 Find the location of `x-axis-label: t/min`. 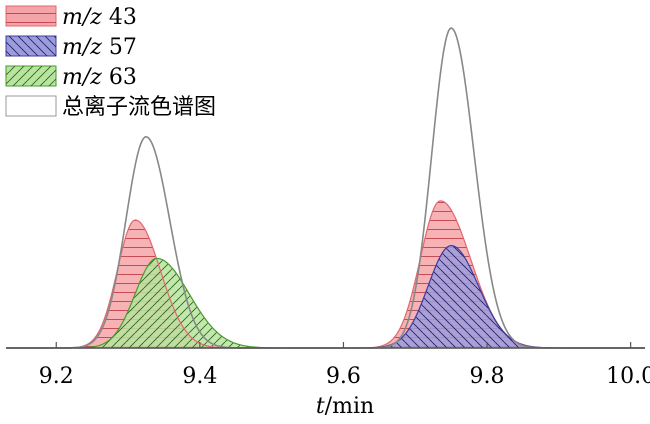

x-axis-label: t/min is located at coordinates (345, 406).